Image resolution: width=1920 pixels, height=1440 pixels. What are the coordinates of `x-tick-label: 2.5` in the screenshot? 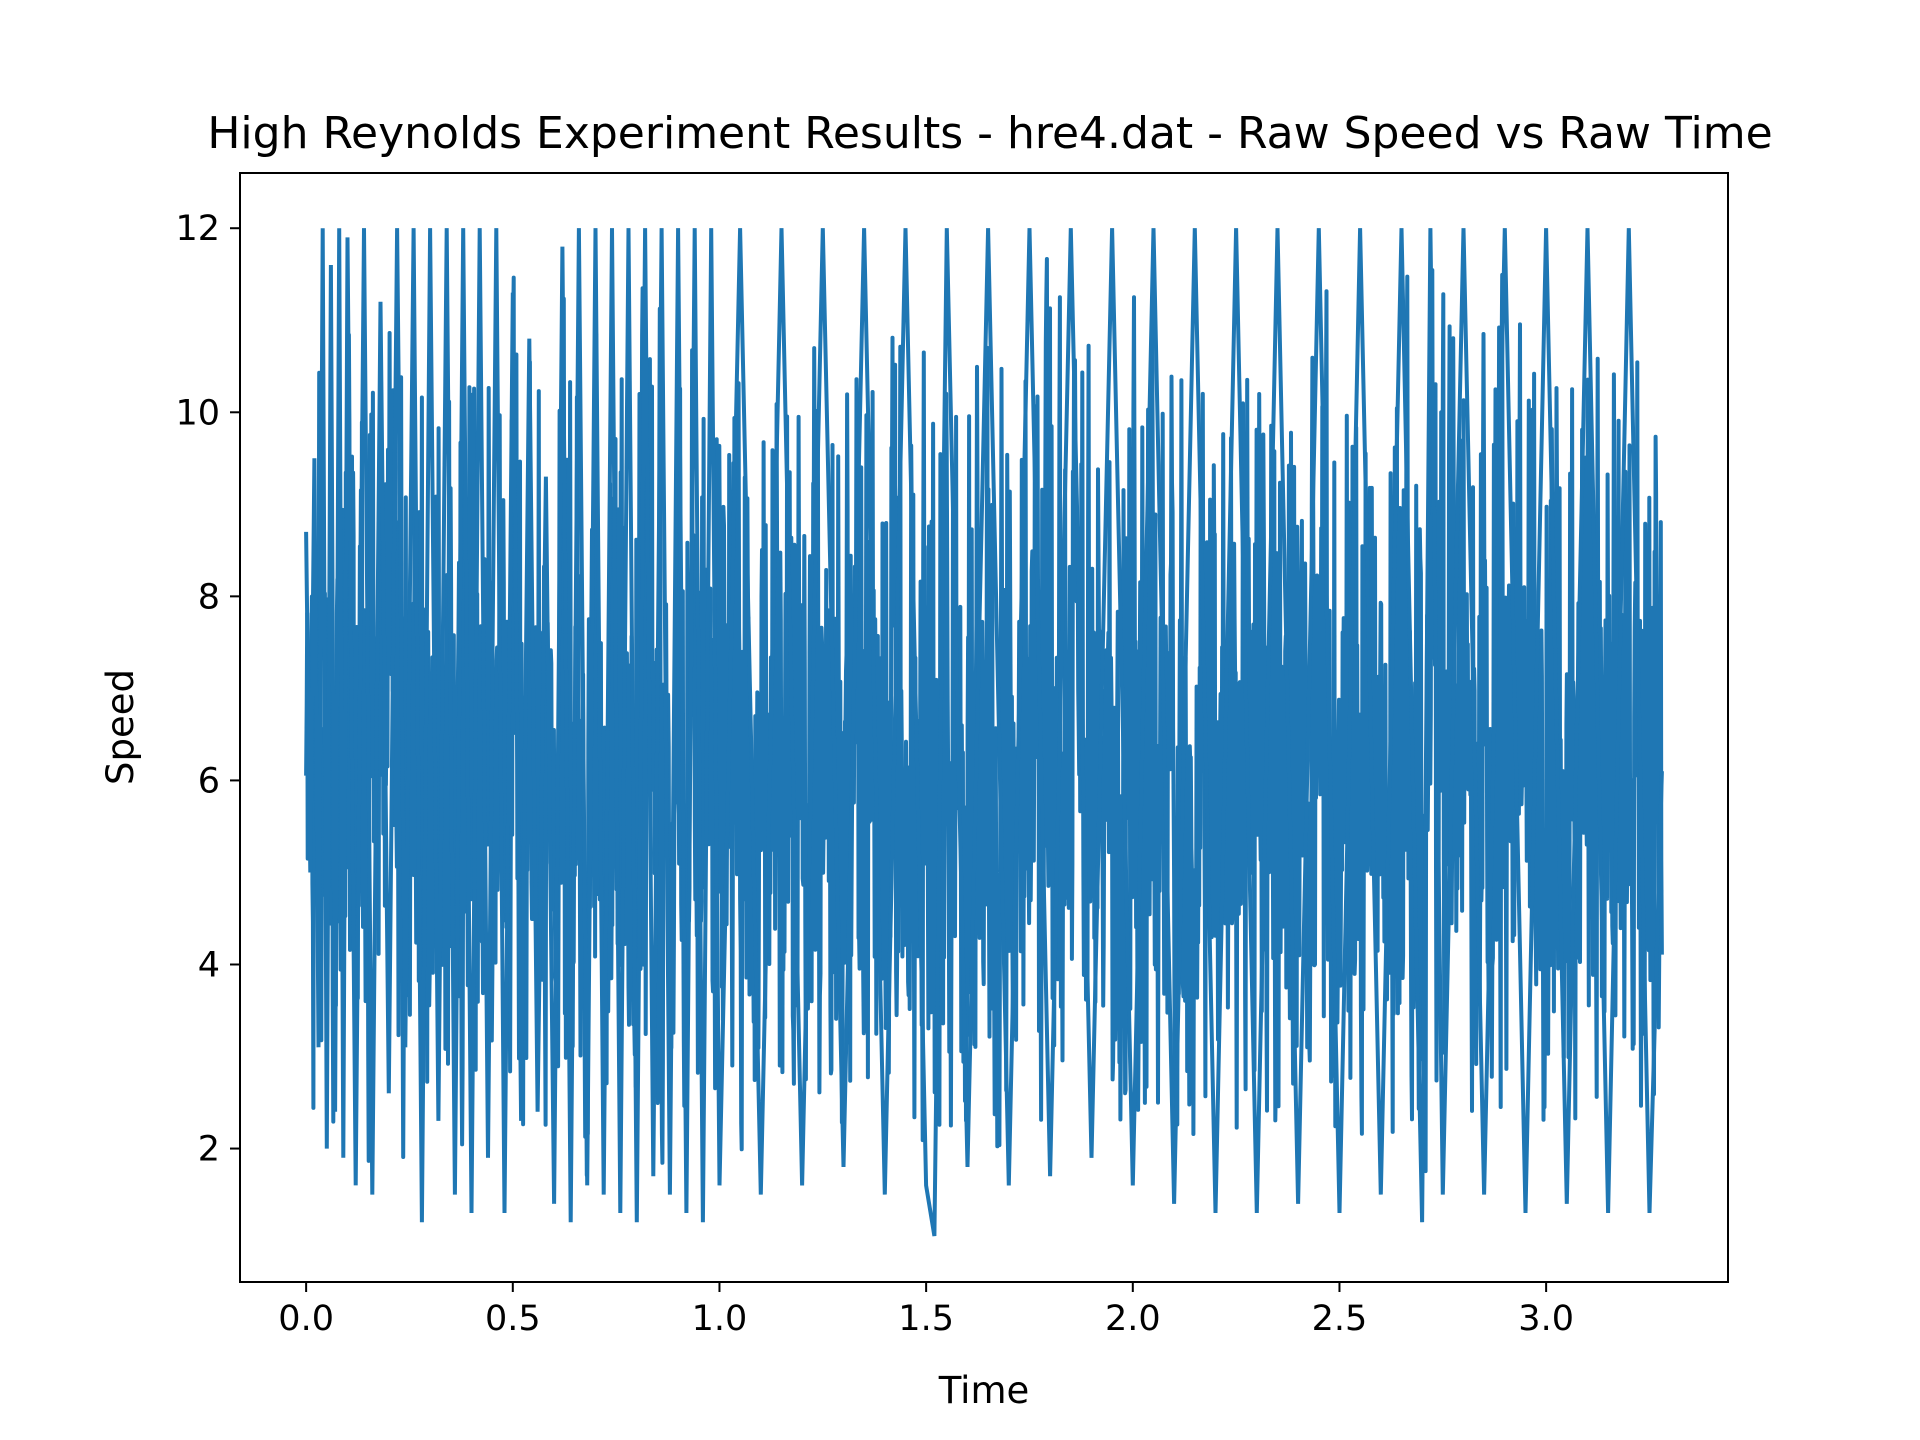 It's located at (1340, 1319).